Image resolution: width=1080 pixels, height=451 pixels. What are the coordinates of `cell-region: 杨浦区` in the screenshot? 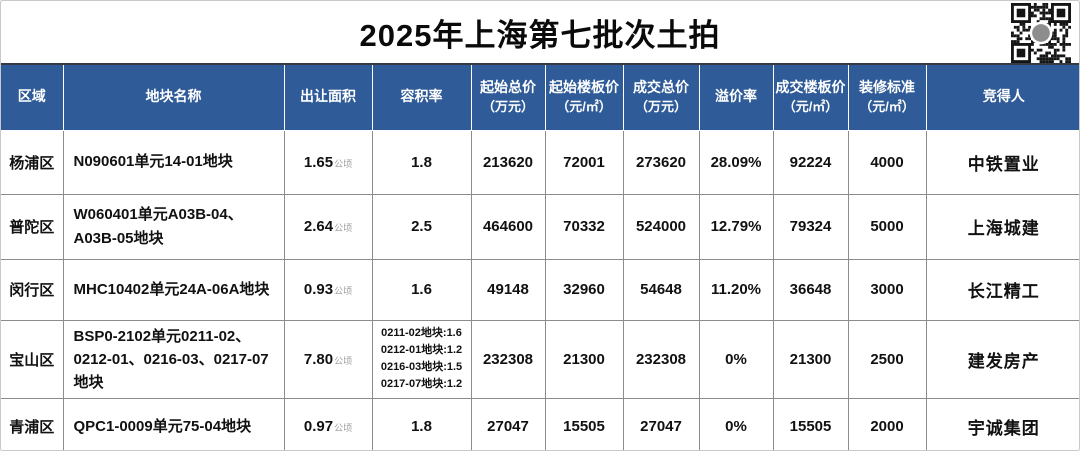 It's located at (32, 162).